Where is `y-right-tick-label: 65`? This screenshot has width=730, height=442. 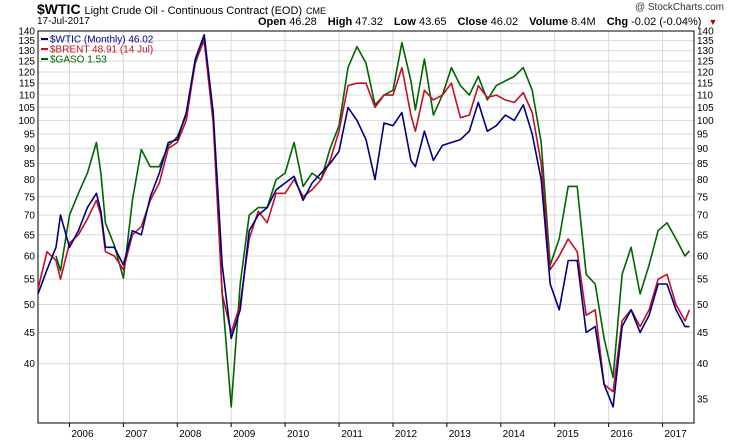 y-right-tick-label: 65 is located at coordinates (703, 235).